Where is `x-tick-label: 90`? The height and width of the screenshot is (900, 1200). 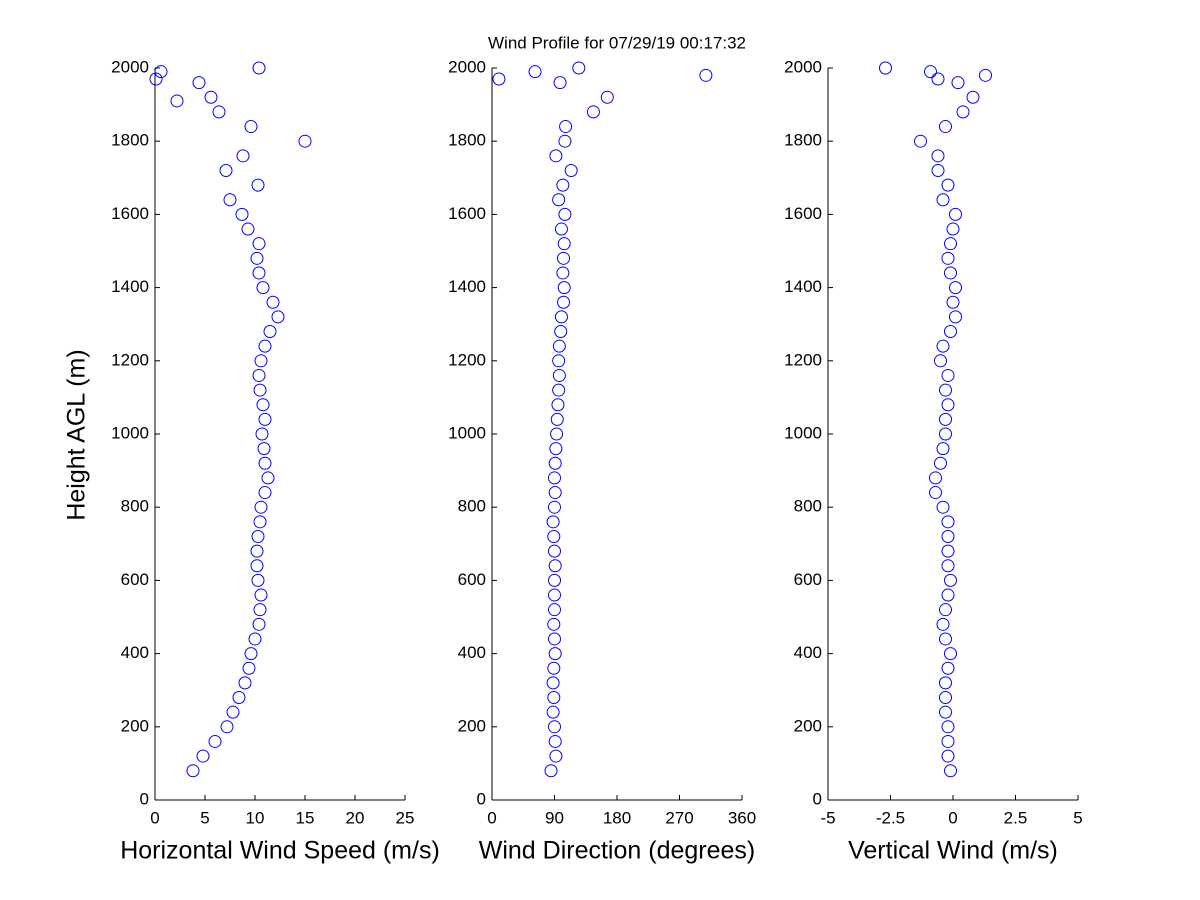 x-tick-label: 90 is located at coordinates (554, 817).